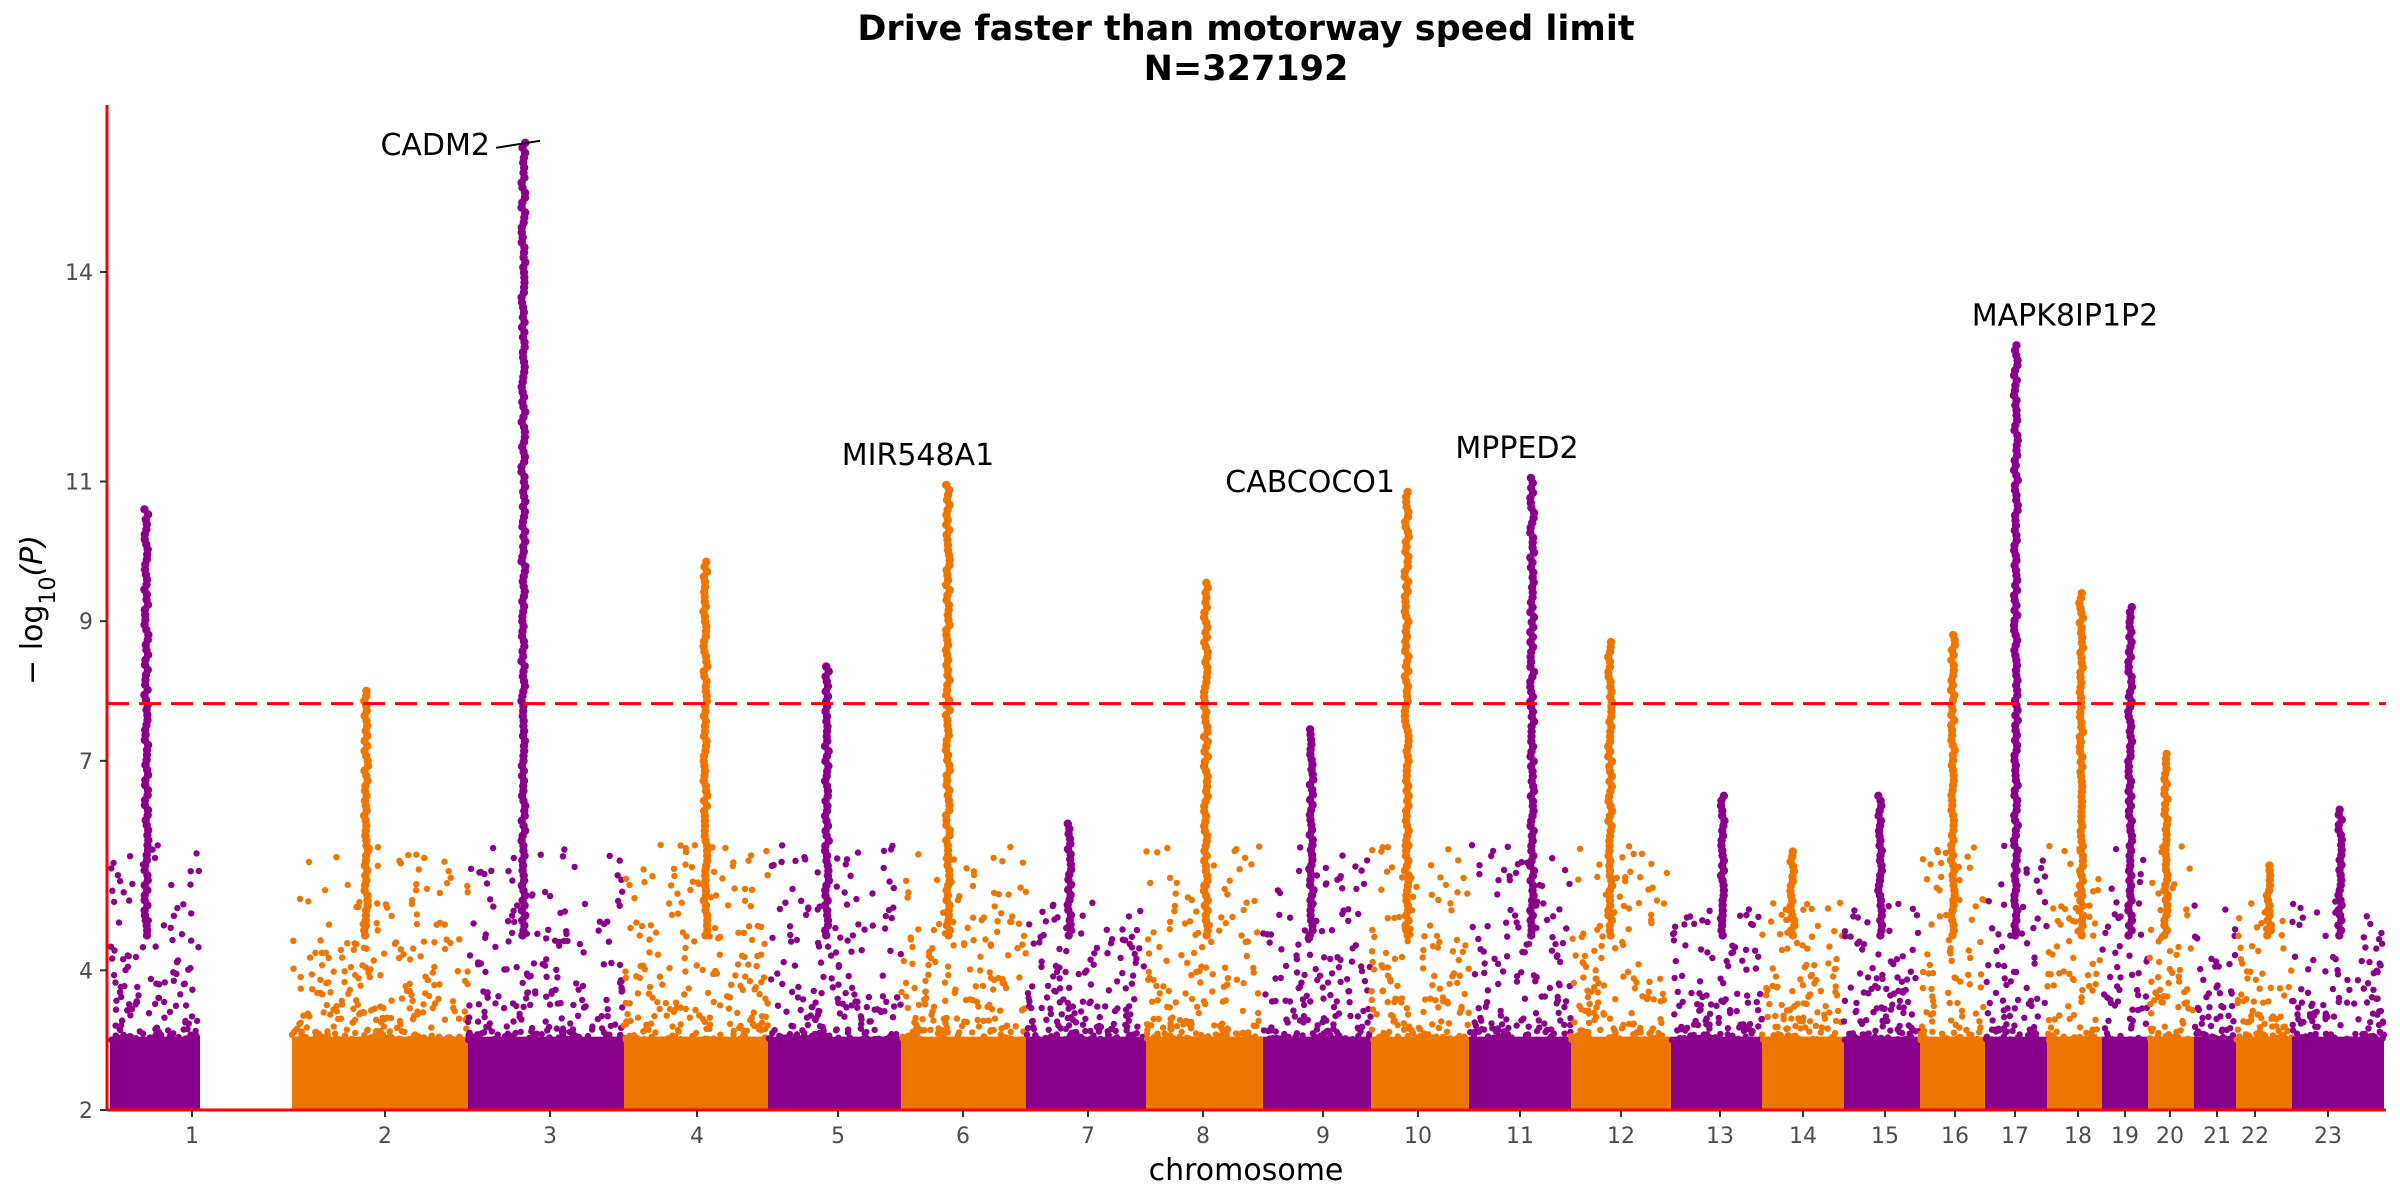 The height and width of the screenshot is (1200, 2400). What do you see at coordinates (1246, 1170) in the screenshot?
I see `x-axis-title: chromosome` at bounding box center [1246, 1170].